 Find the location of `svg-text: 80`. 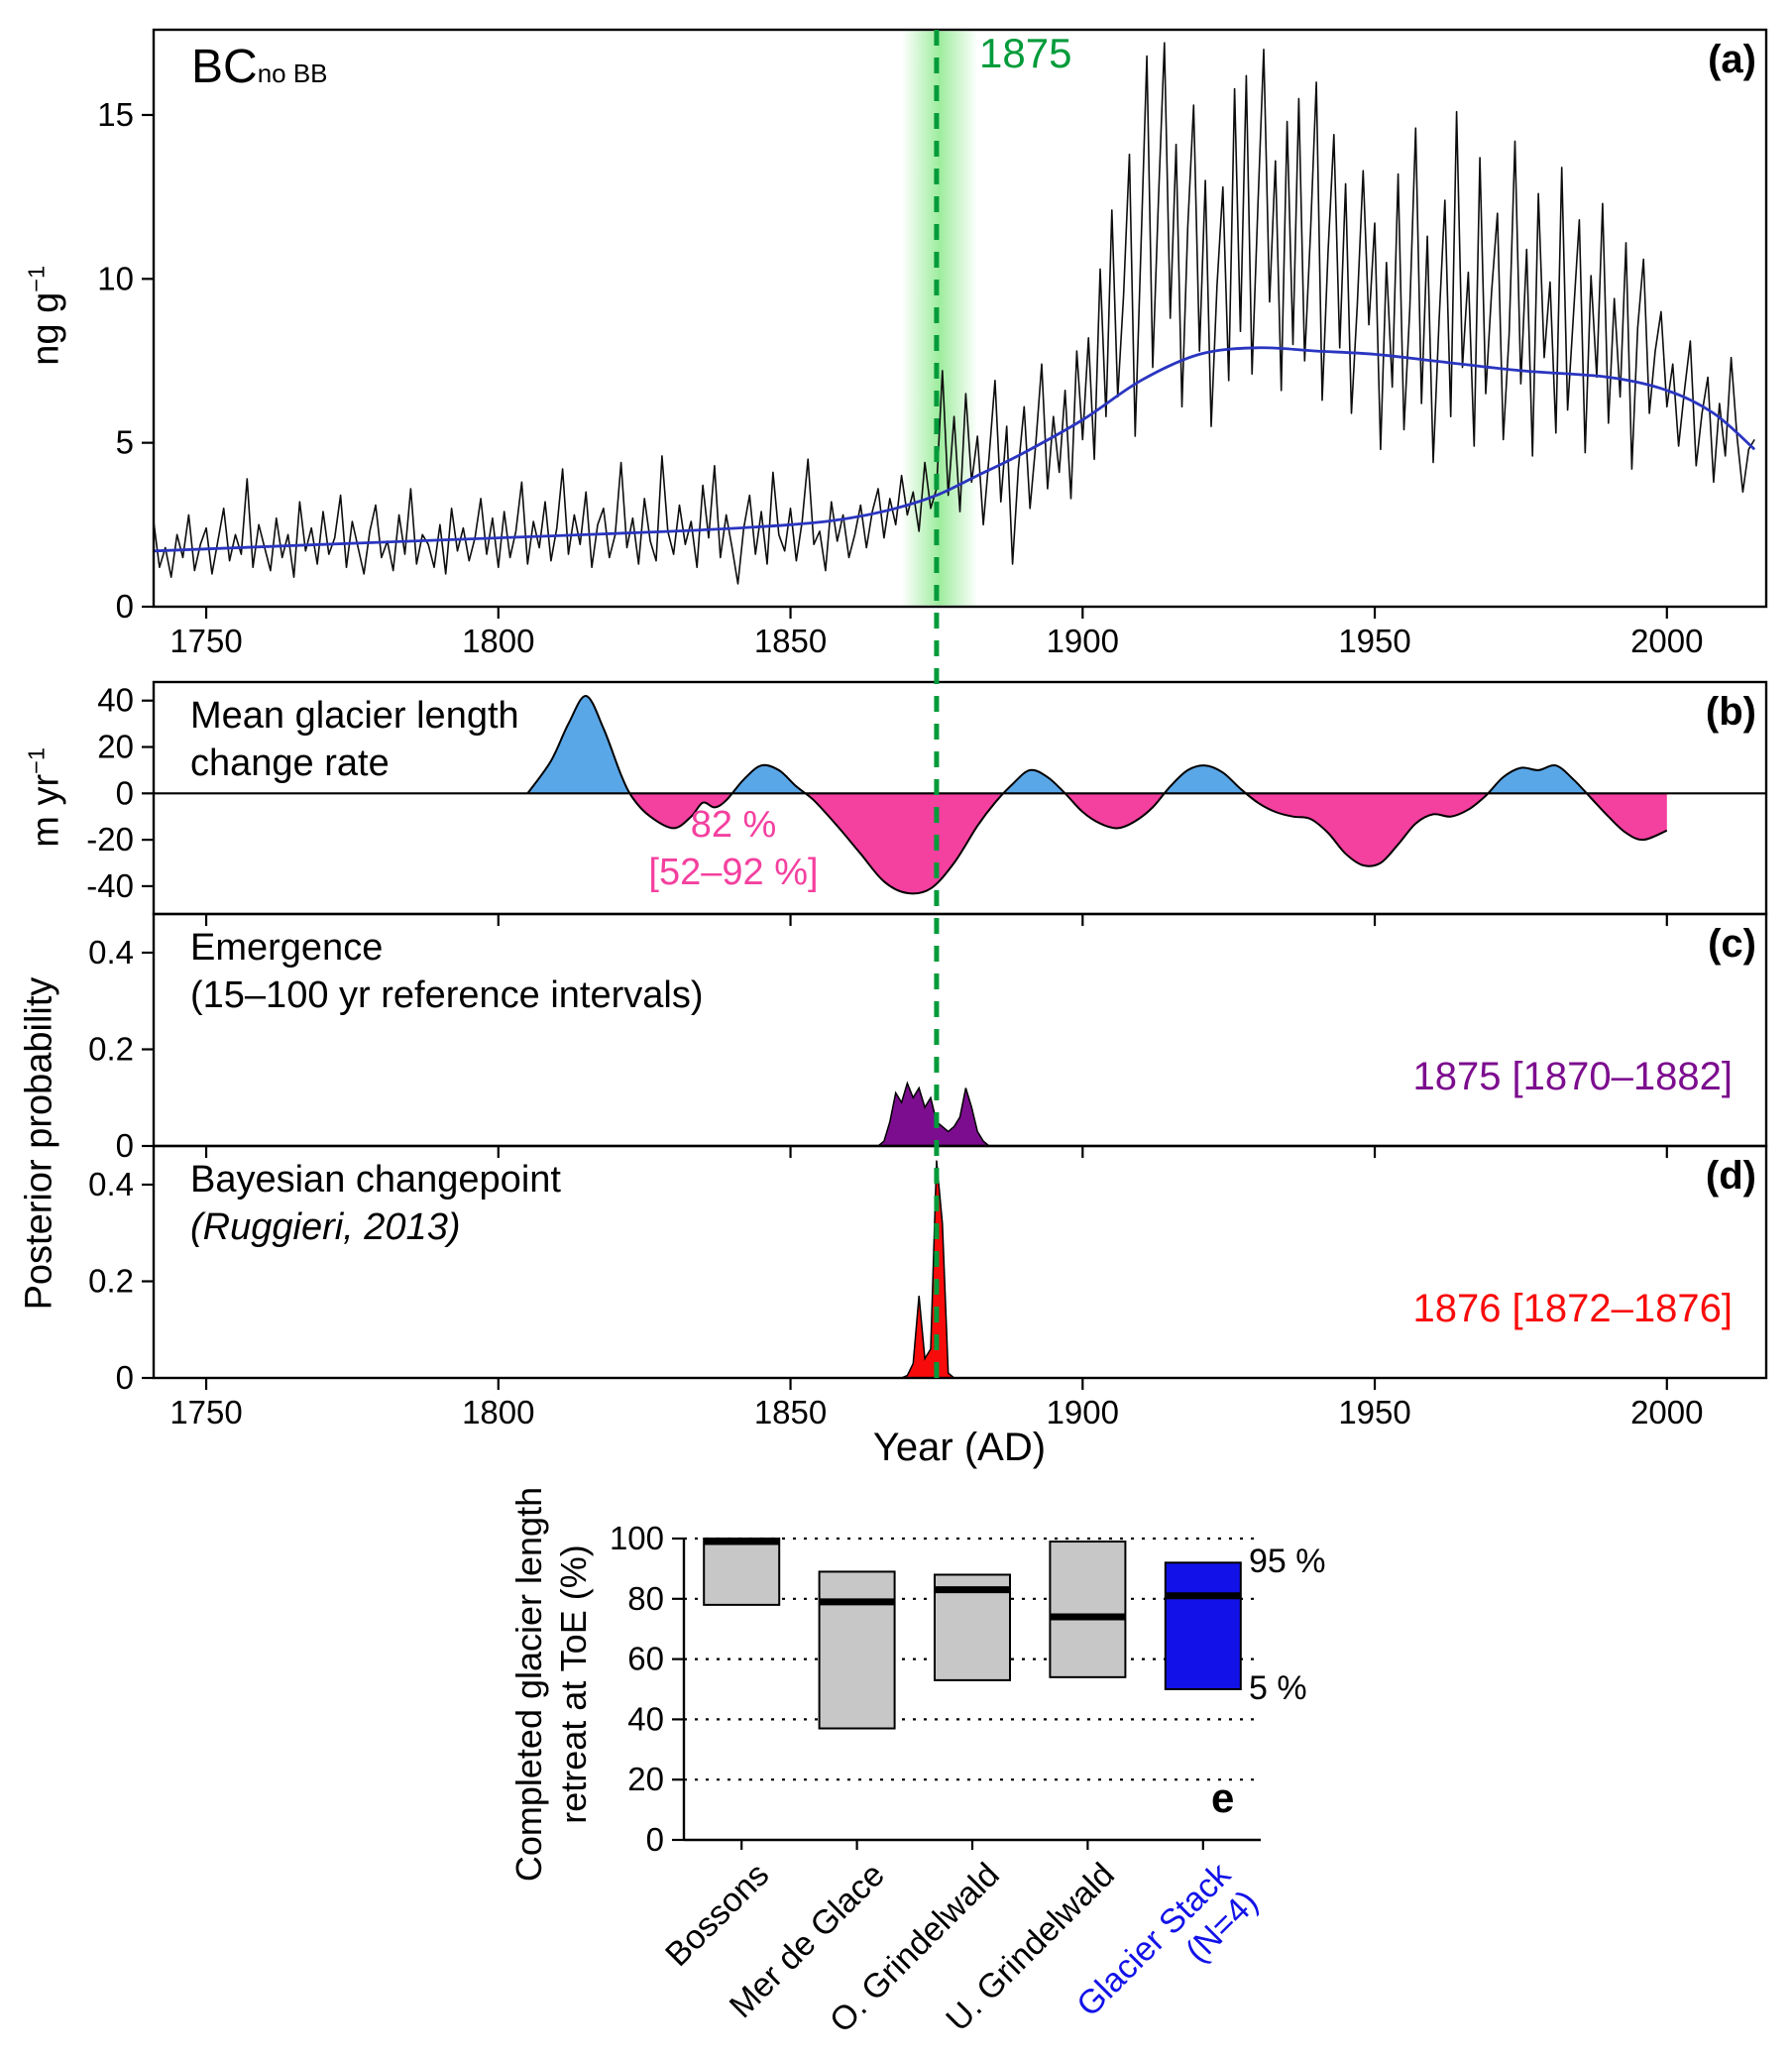

svg-text: 80 is located at coordinates (645, 1599).